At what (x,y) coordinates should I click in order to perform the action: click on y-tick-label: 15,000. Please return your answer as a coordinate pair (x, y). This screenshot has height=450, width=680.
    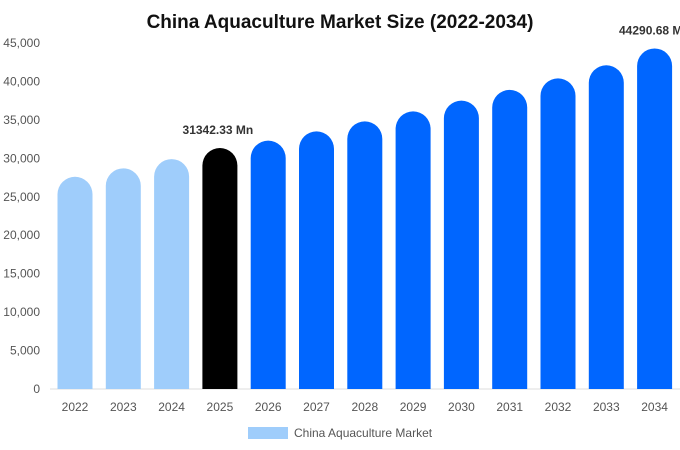
    Looking at the image, I should click on (21, 274).